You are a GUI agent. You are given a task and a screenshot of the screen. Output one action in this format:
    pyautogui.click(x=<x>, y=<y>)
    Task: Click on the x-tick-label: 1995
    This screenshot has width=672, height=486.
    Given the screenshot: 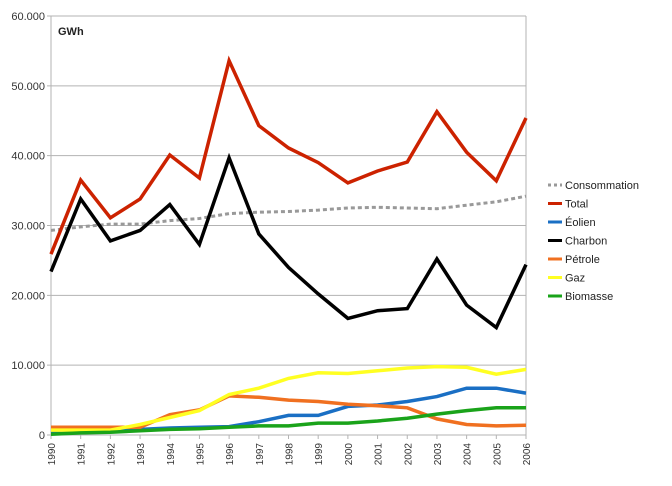 What is the action you would take?
    pyautogui.click(x=200, y=454)
    